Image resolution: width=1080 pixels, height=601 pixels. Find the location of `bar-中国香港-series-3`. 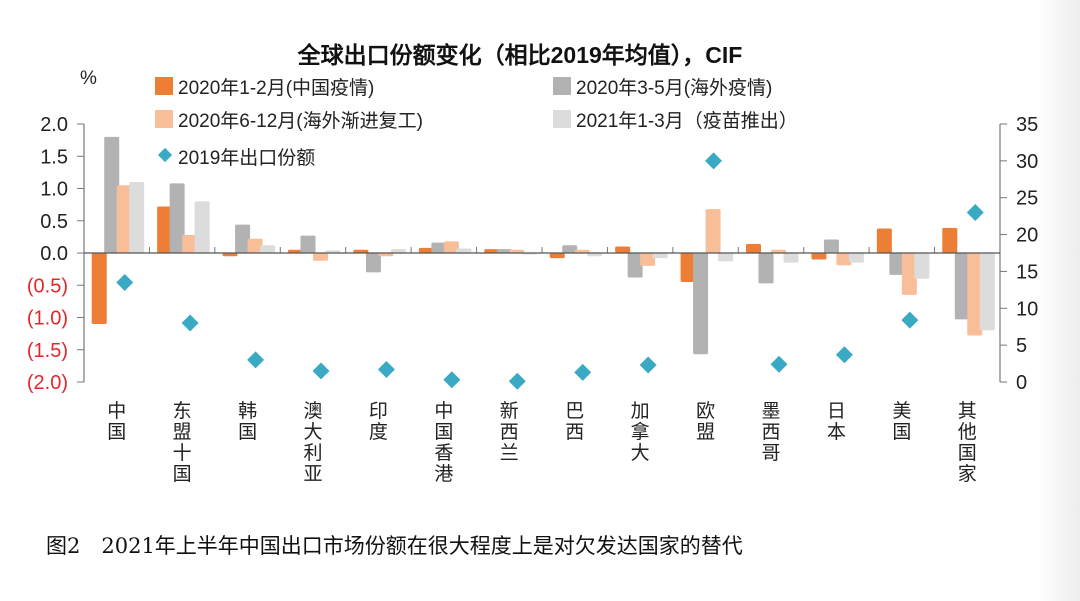

bar-中国香港-series-3 is located at coordinates (451, 247).